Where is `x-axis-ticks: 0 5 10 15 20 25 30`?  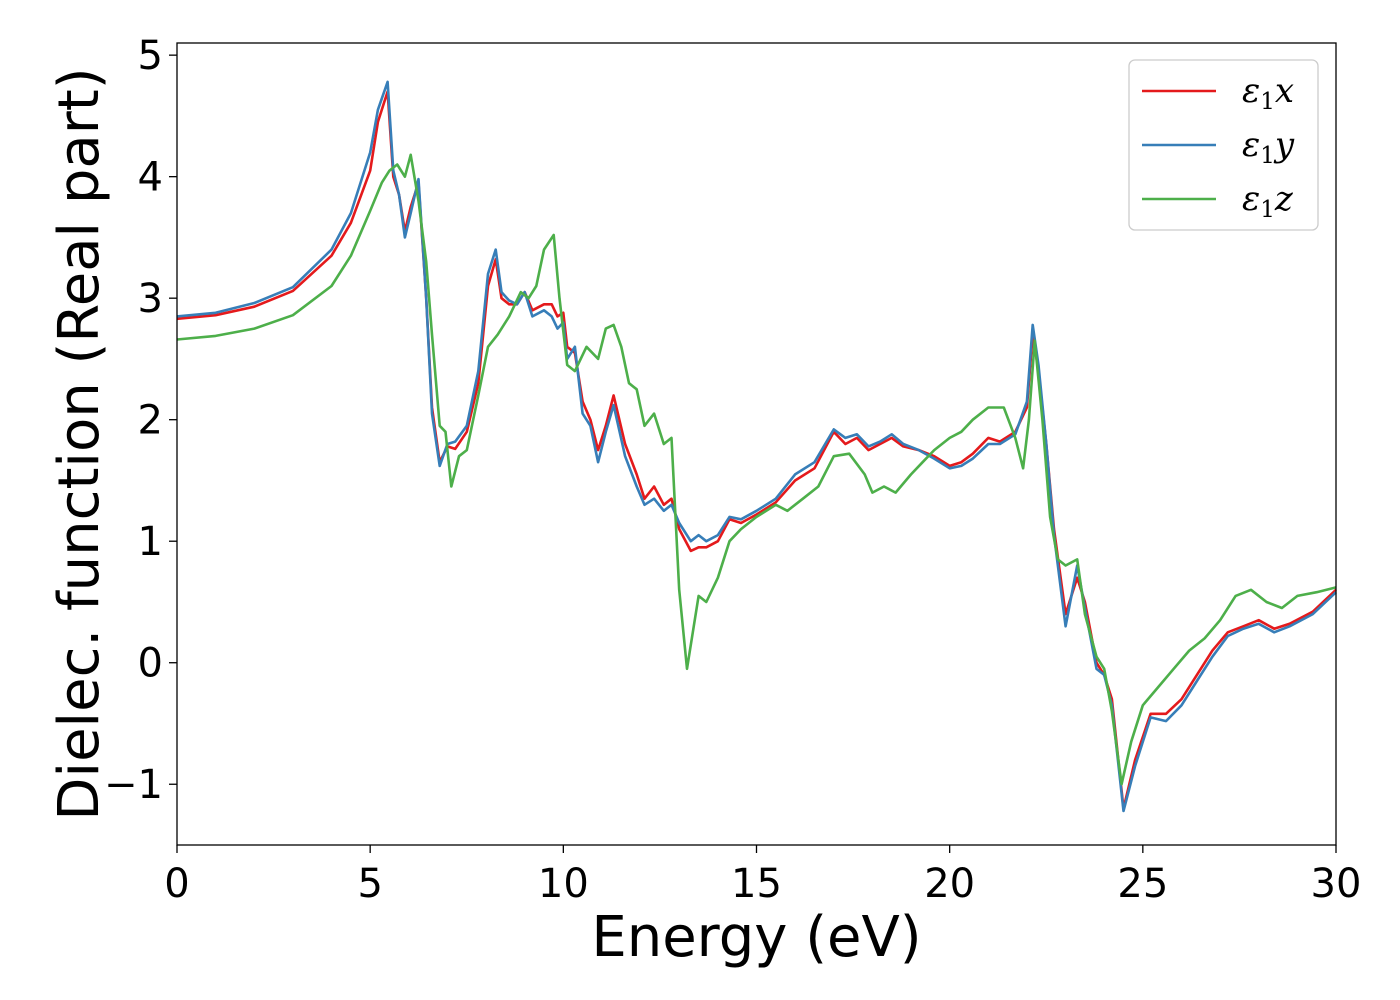 x-axis-ticks: 0 5 10 15 20 25 30 is located at coordinates (762, 876).